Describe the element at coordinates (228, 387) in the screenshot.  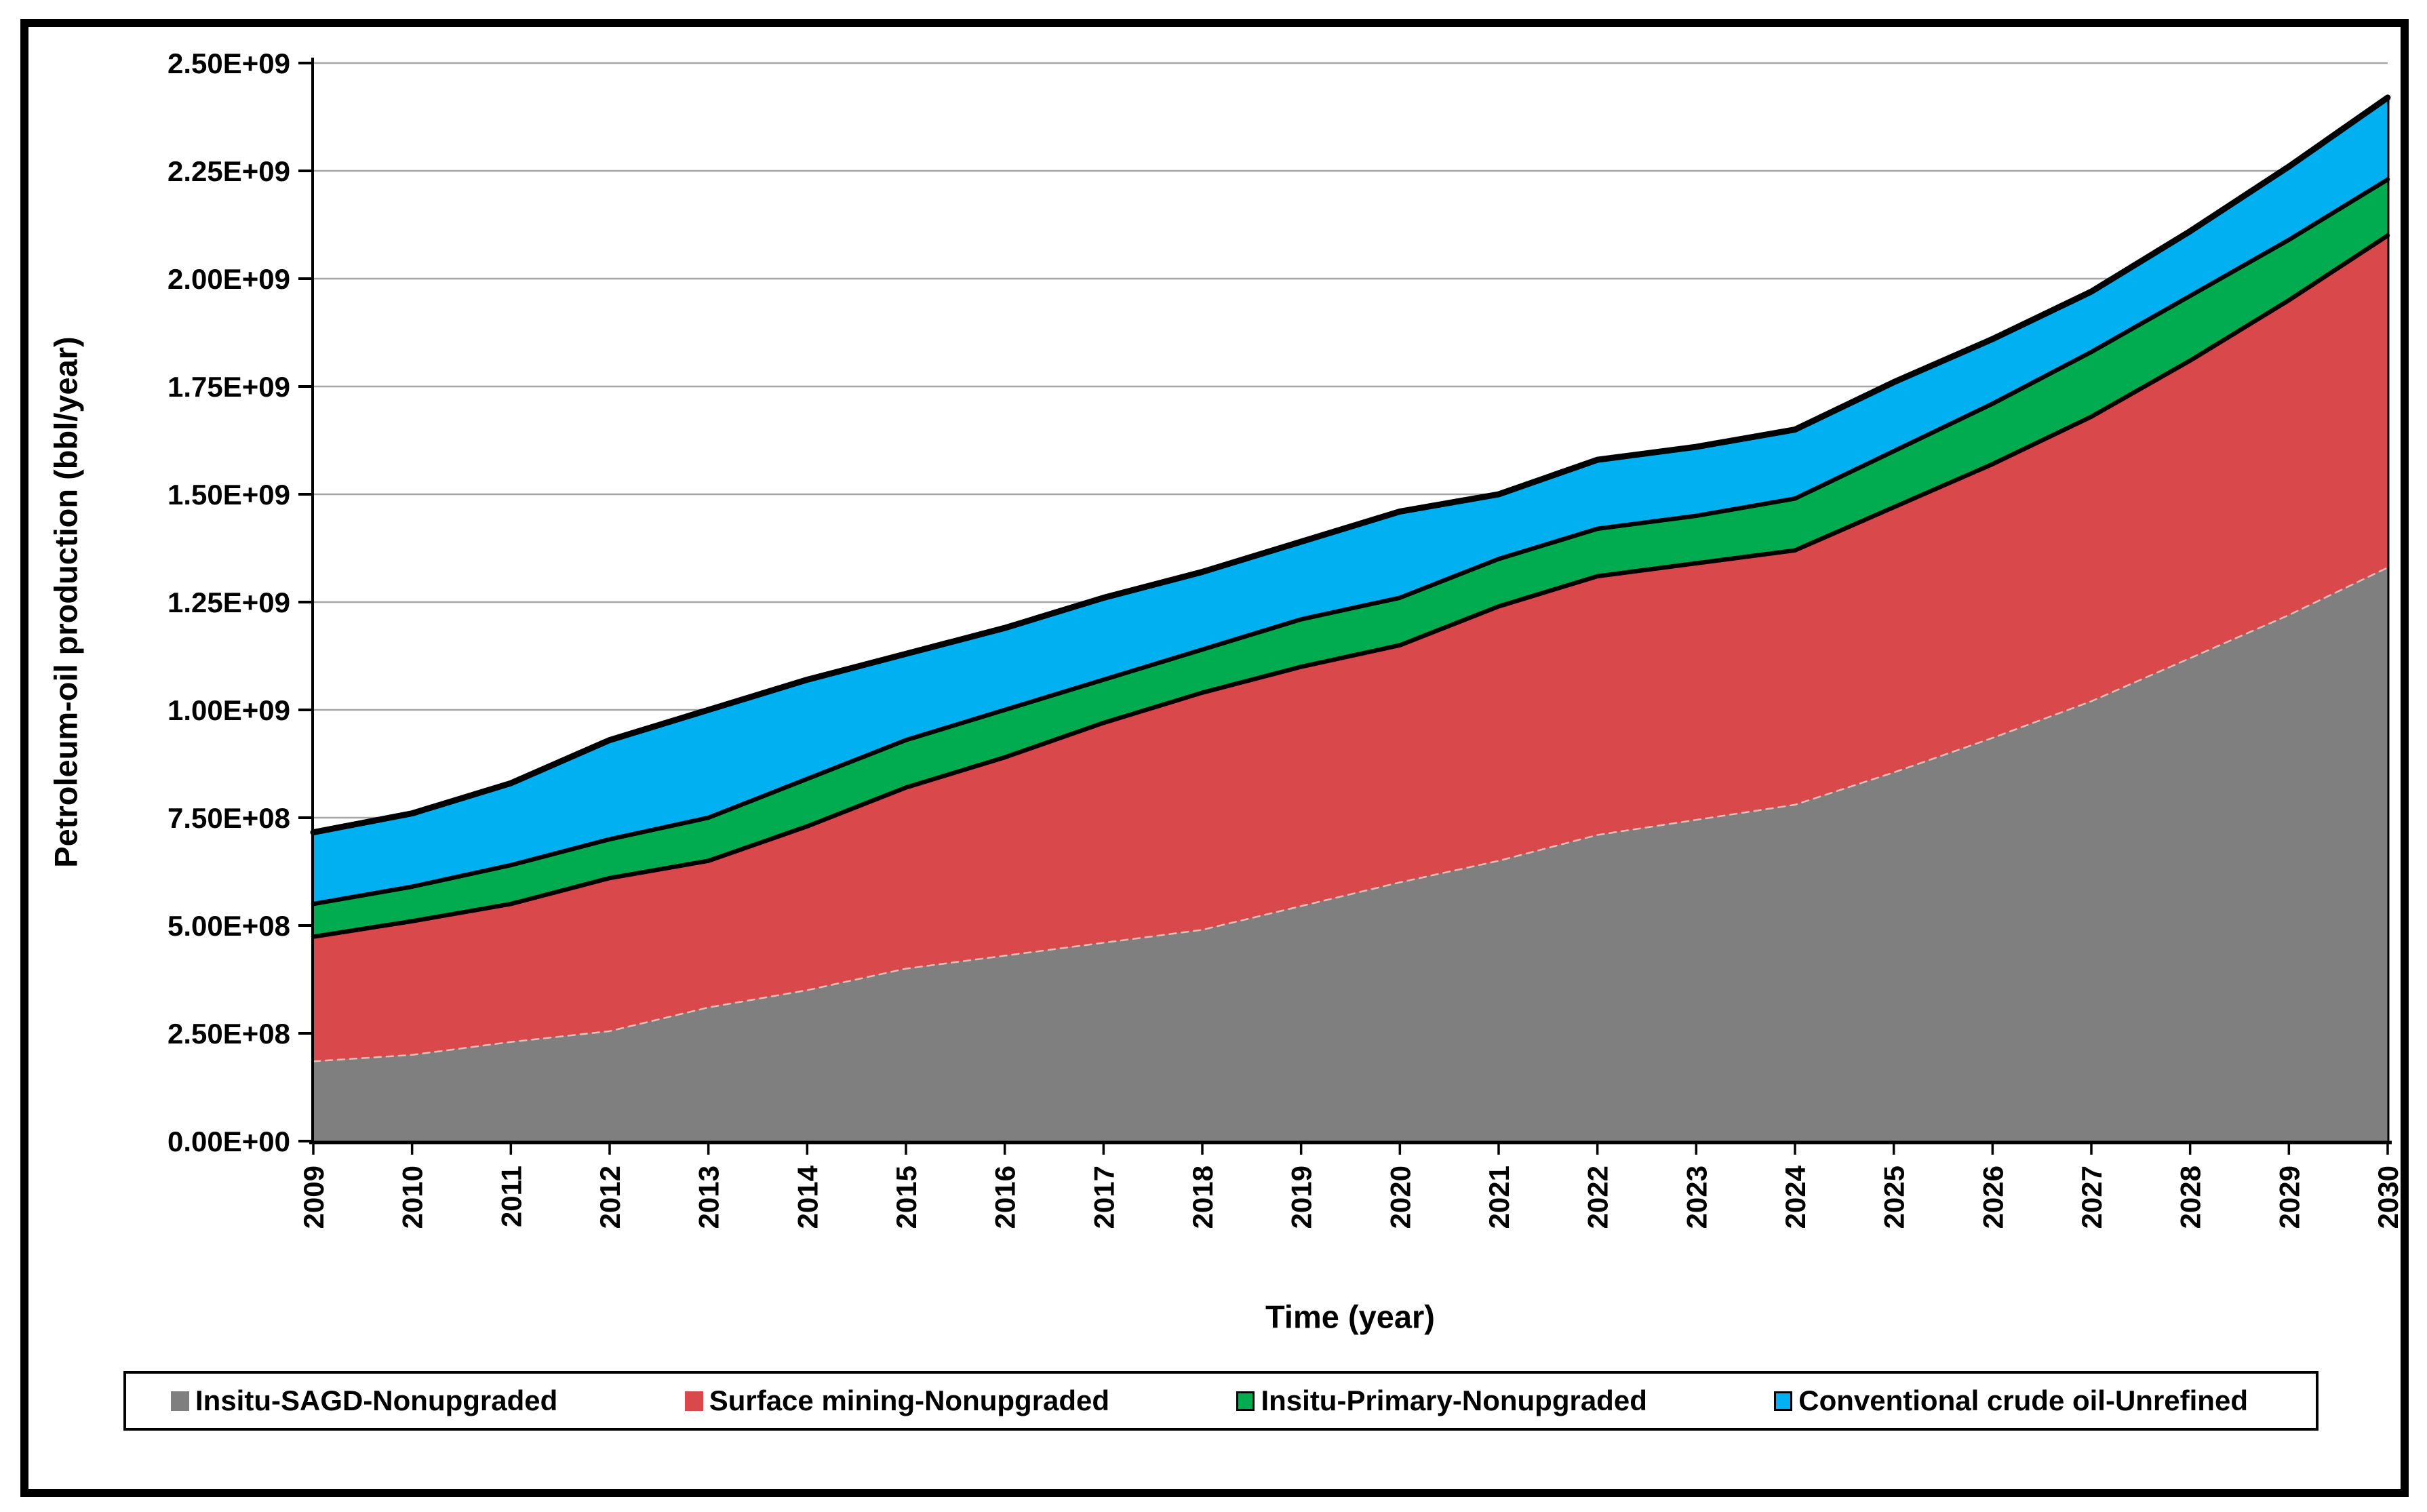
I see `y-tick-label: 1.75E+09` at that location.